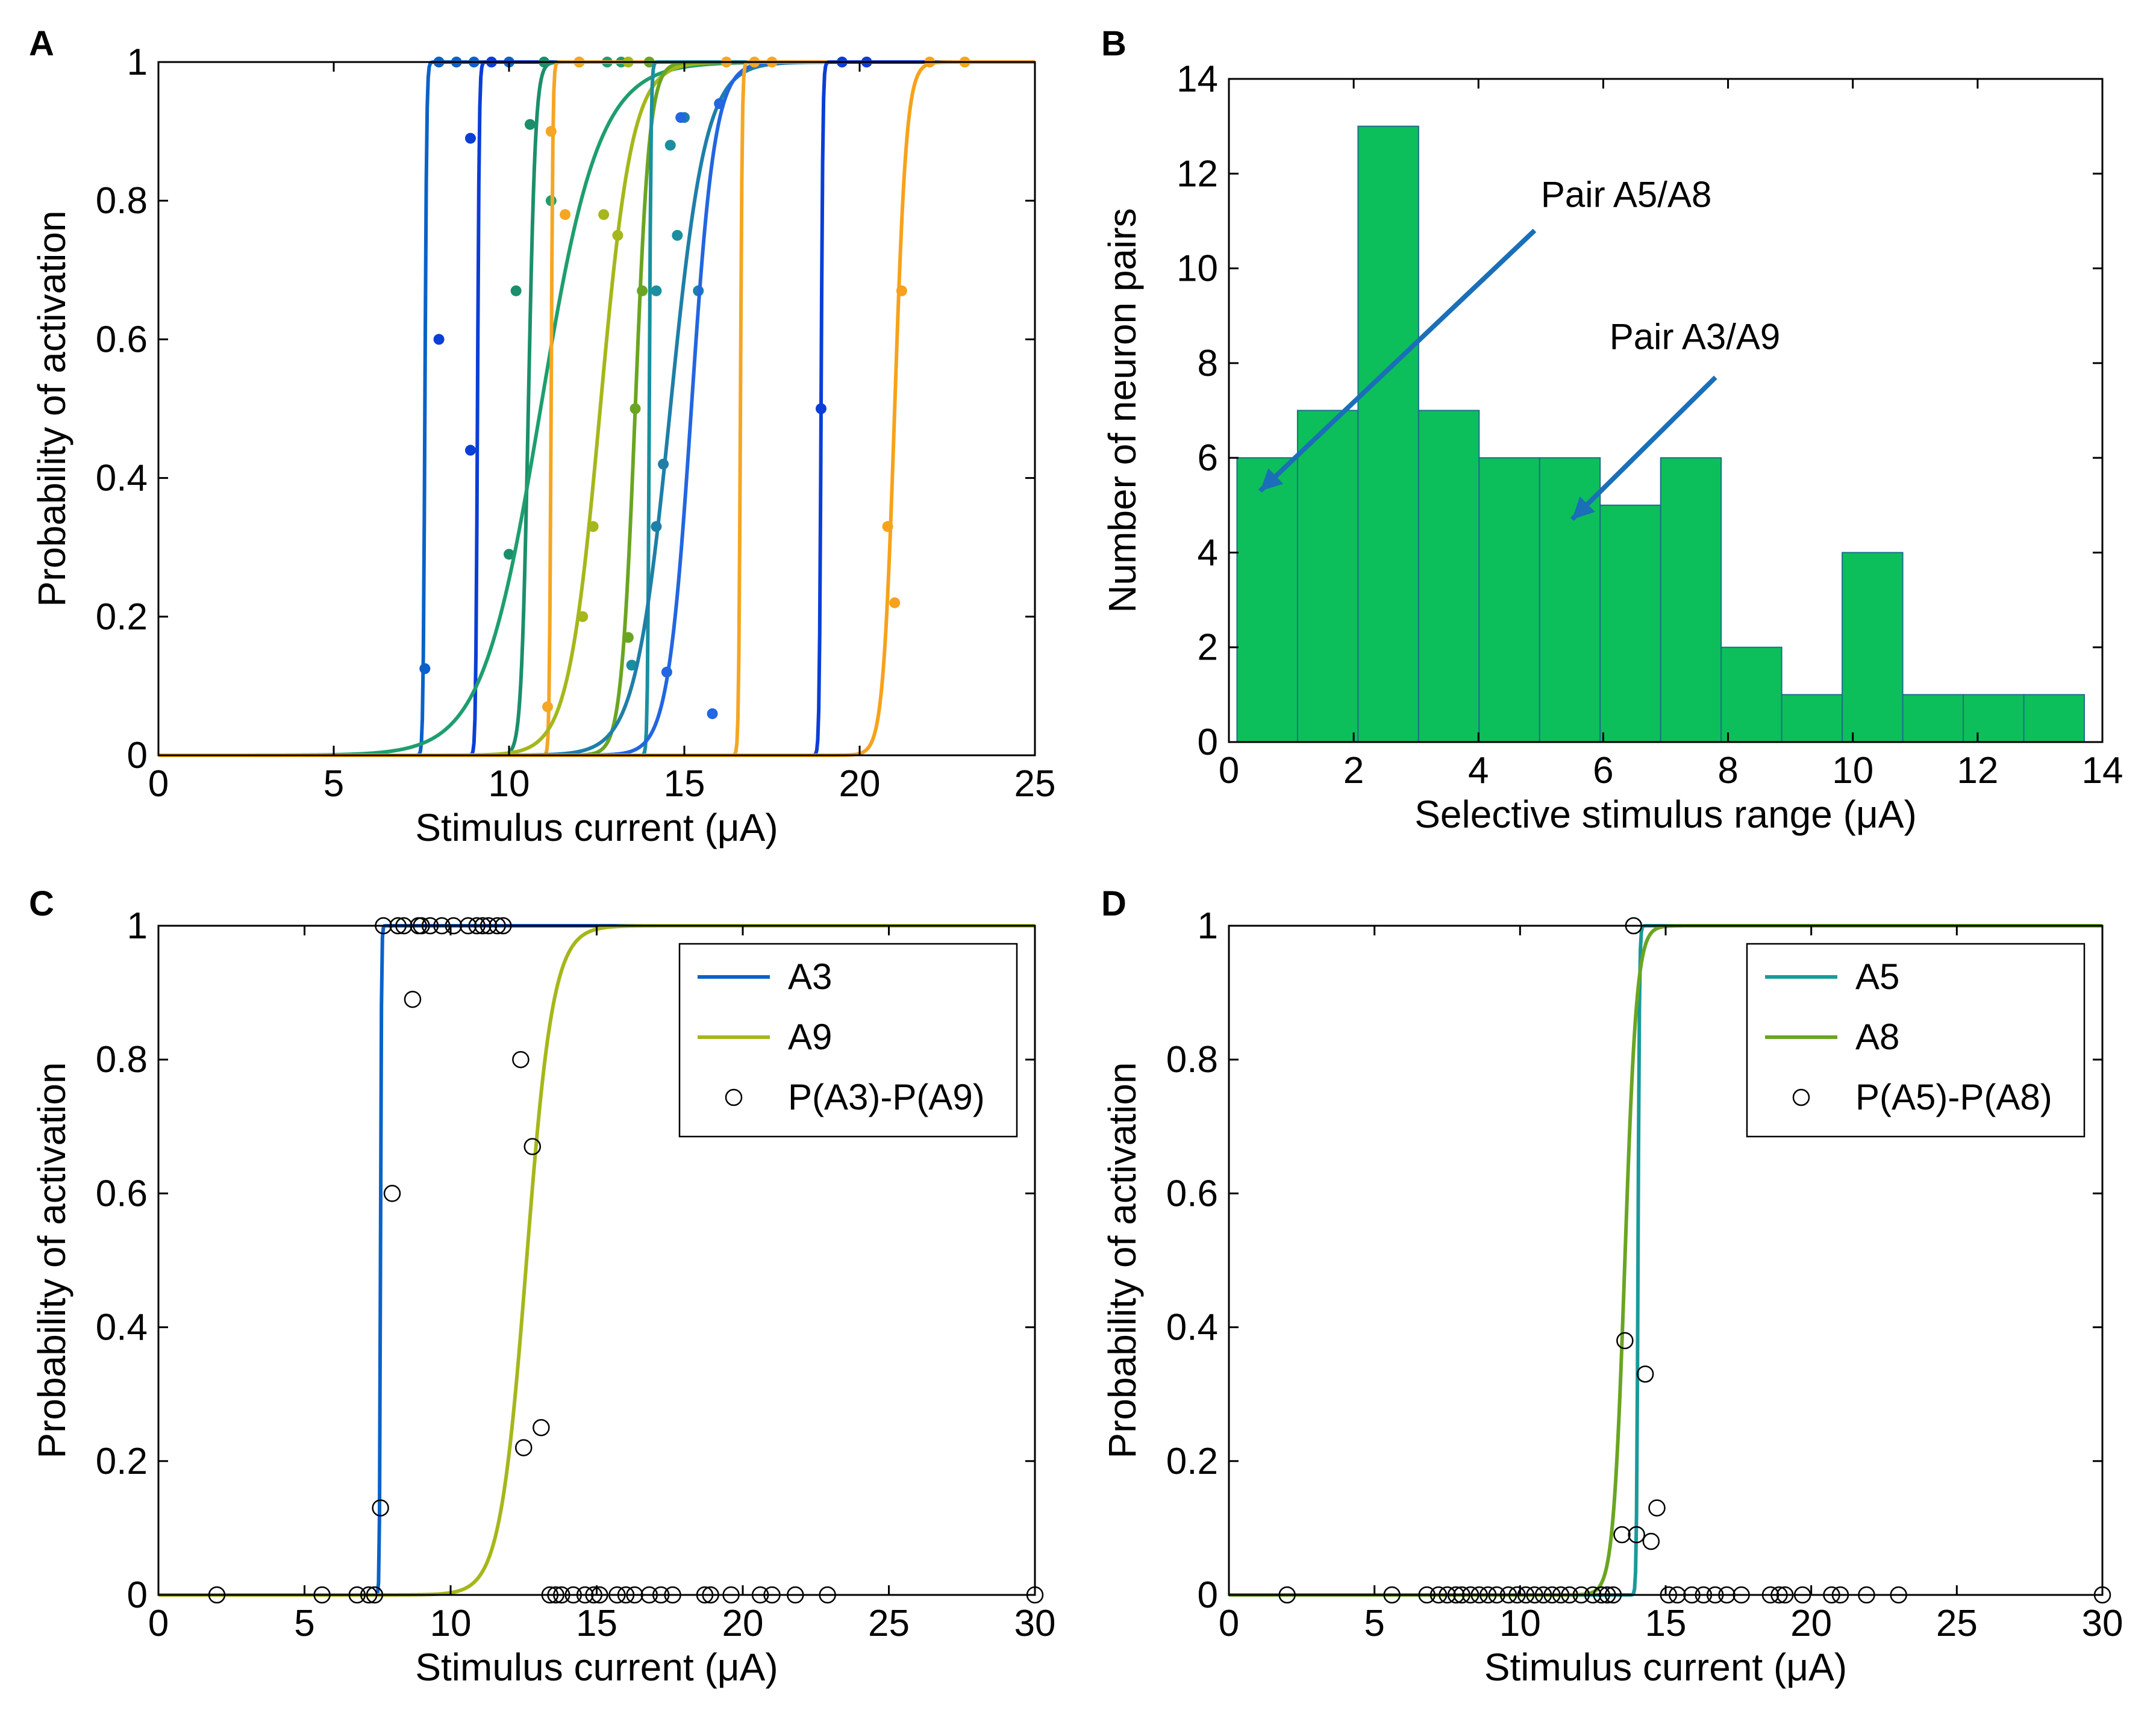  What do you see at coordinates (1122, 410) in the screenshot?
I see `y-axis-label: Number of neuron pairs` at bounding box center [1122, 410].